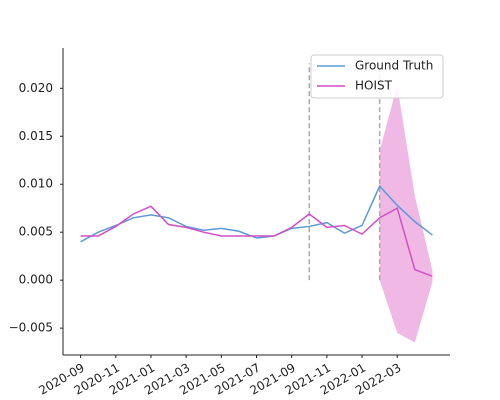 The image size is (500, 400). Describe the element at coordinates (36, 232) in the screenshot. I see `y-tick-label: 0.005` at that location.